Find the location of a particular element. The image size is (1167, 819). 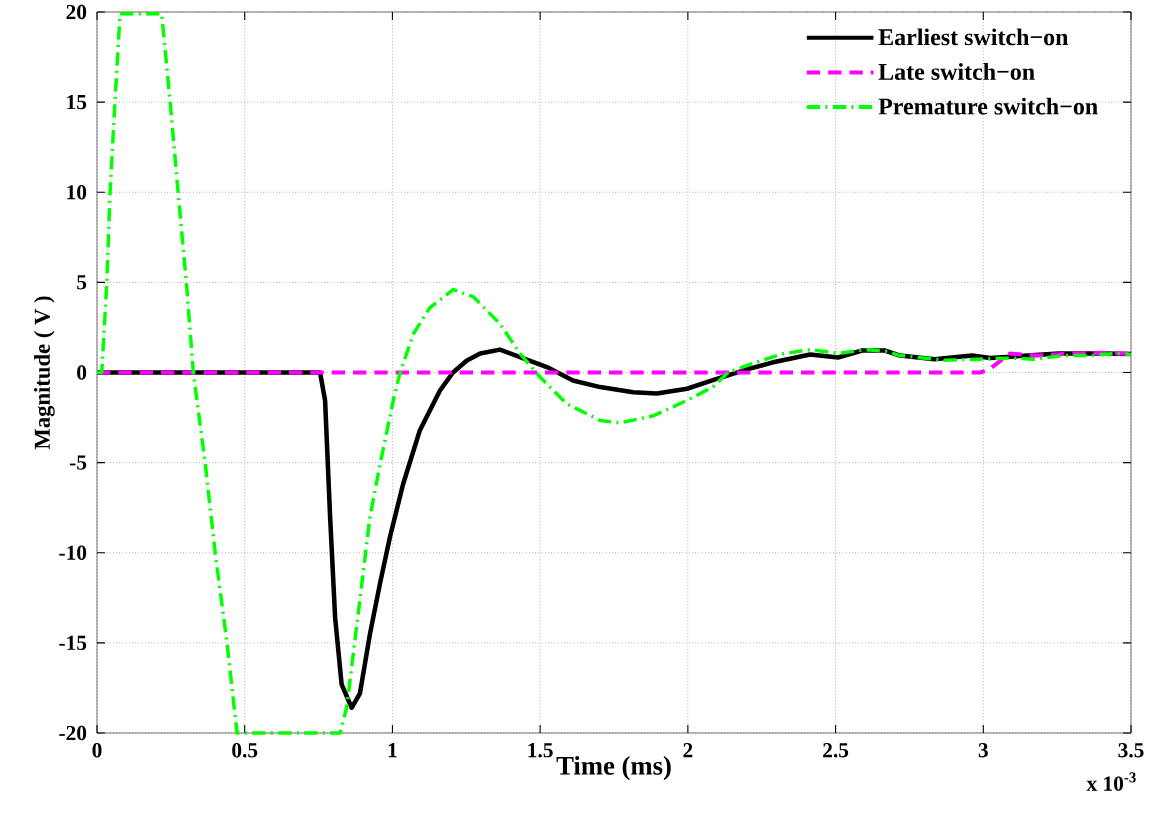

legend-label: Late switch−on is located at coordinates (956, 71).